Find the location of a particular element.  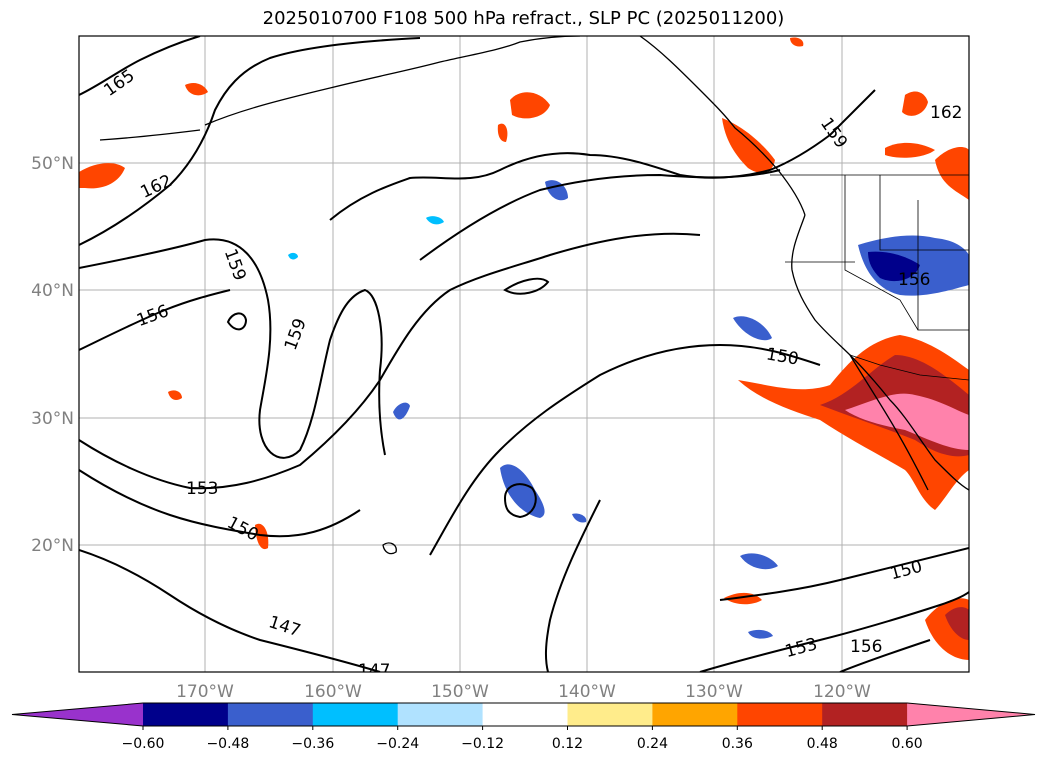

positive-anomaly-west is located at coordinates (102, 176).